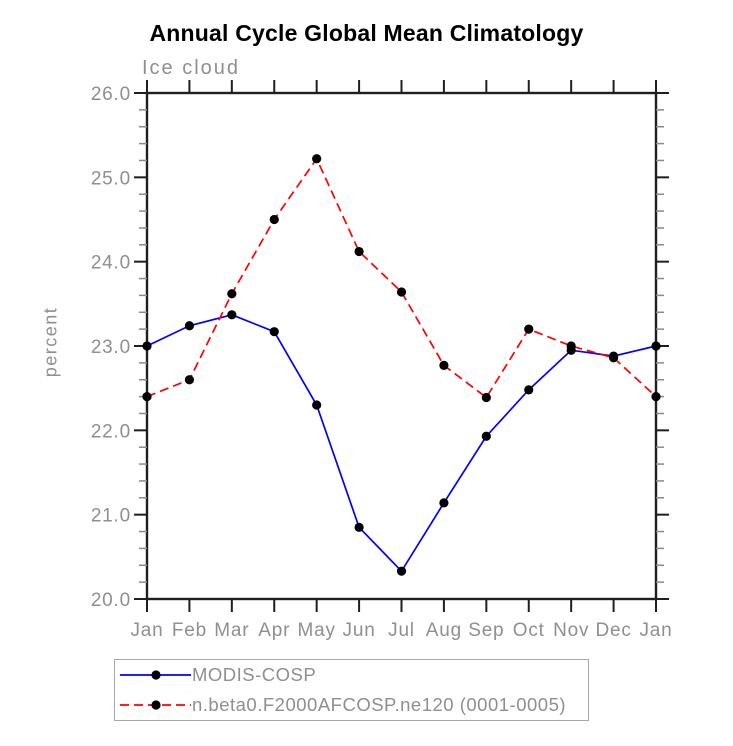 Image resolution: width=733 pixels, height=746 pixels. I want to click on chart-title: Annual Cycle Global Mean Climatology, so click(366, 33).